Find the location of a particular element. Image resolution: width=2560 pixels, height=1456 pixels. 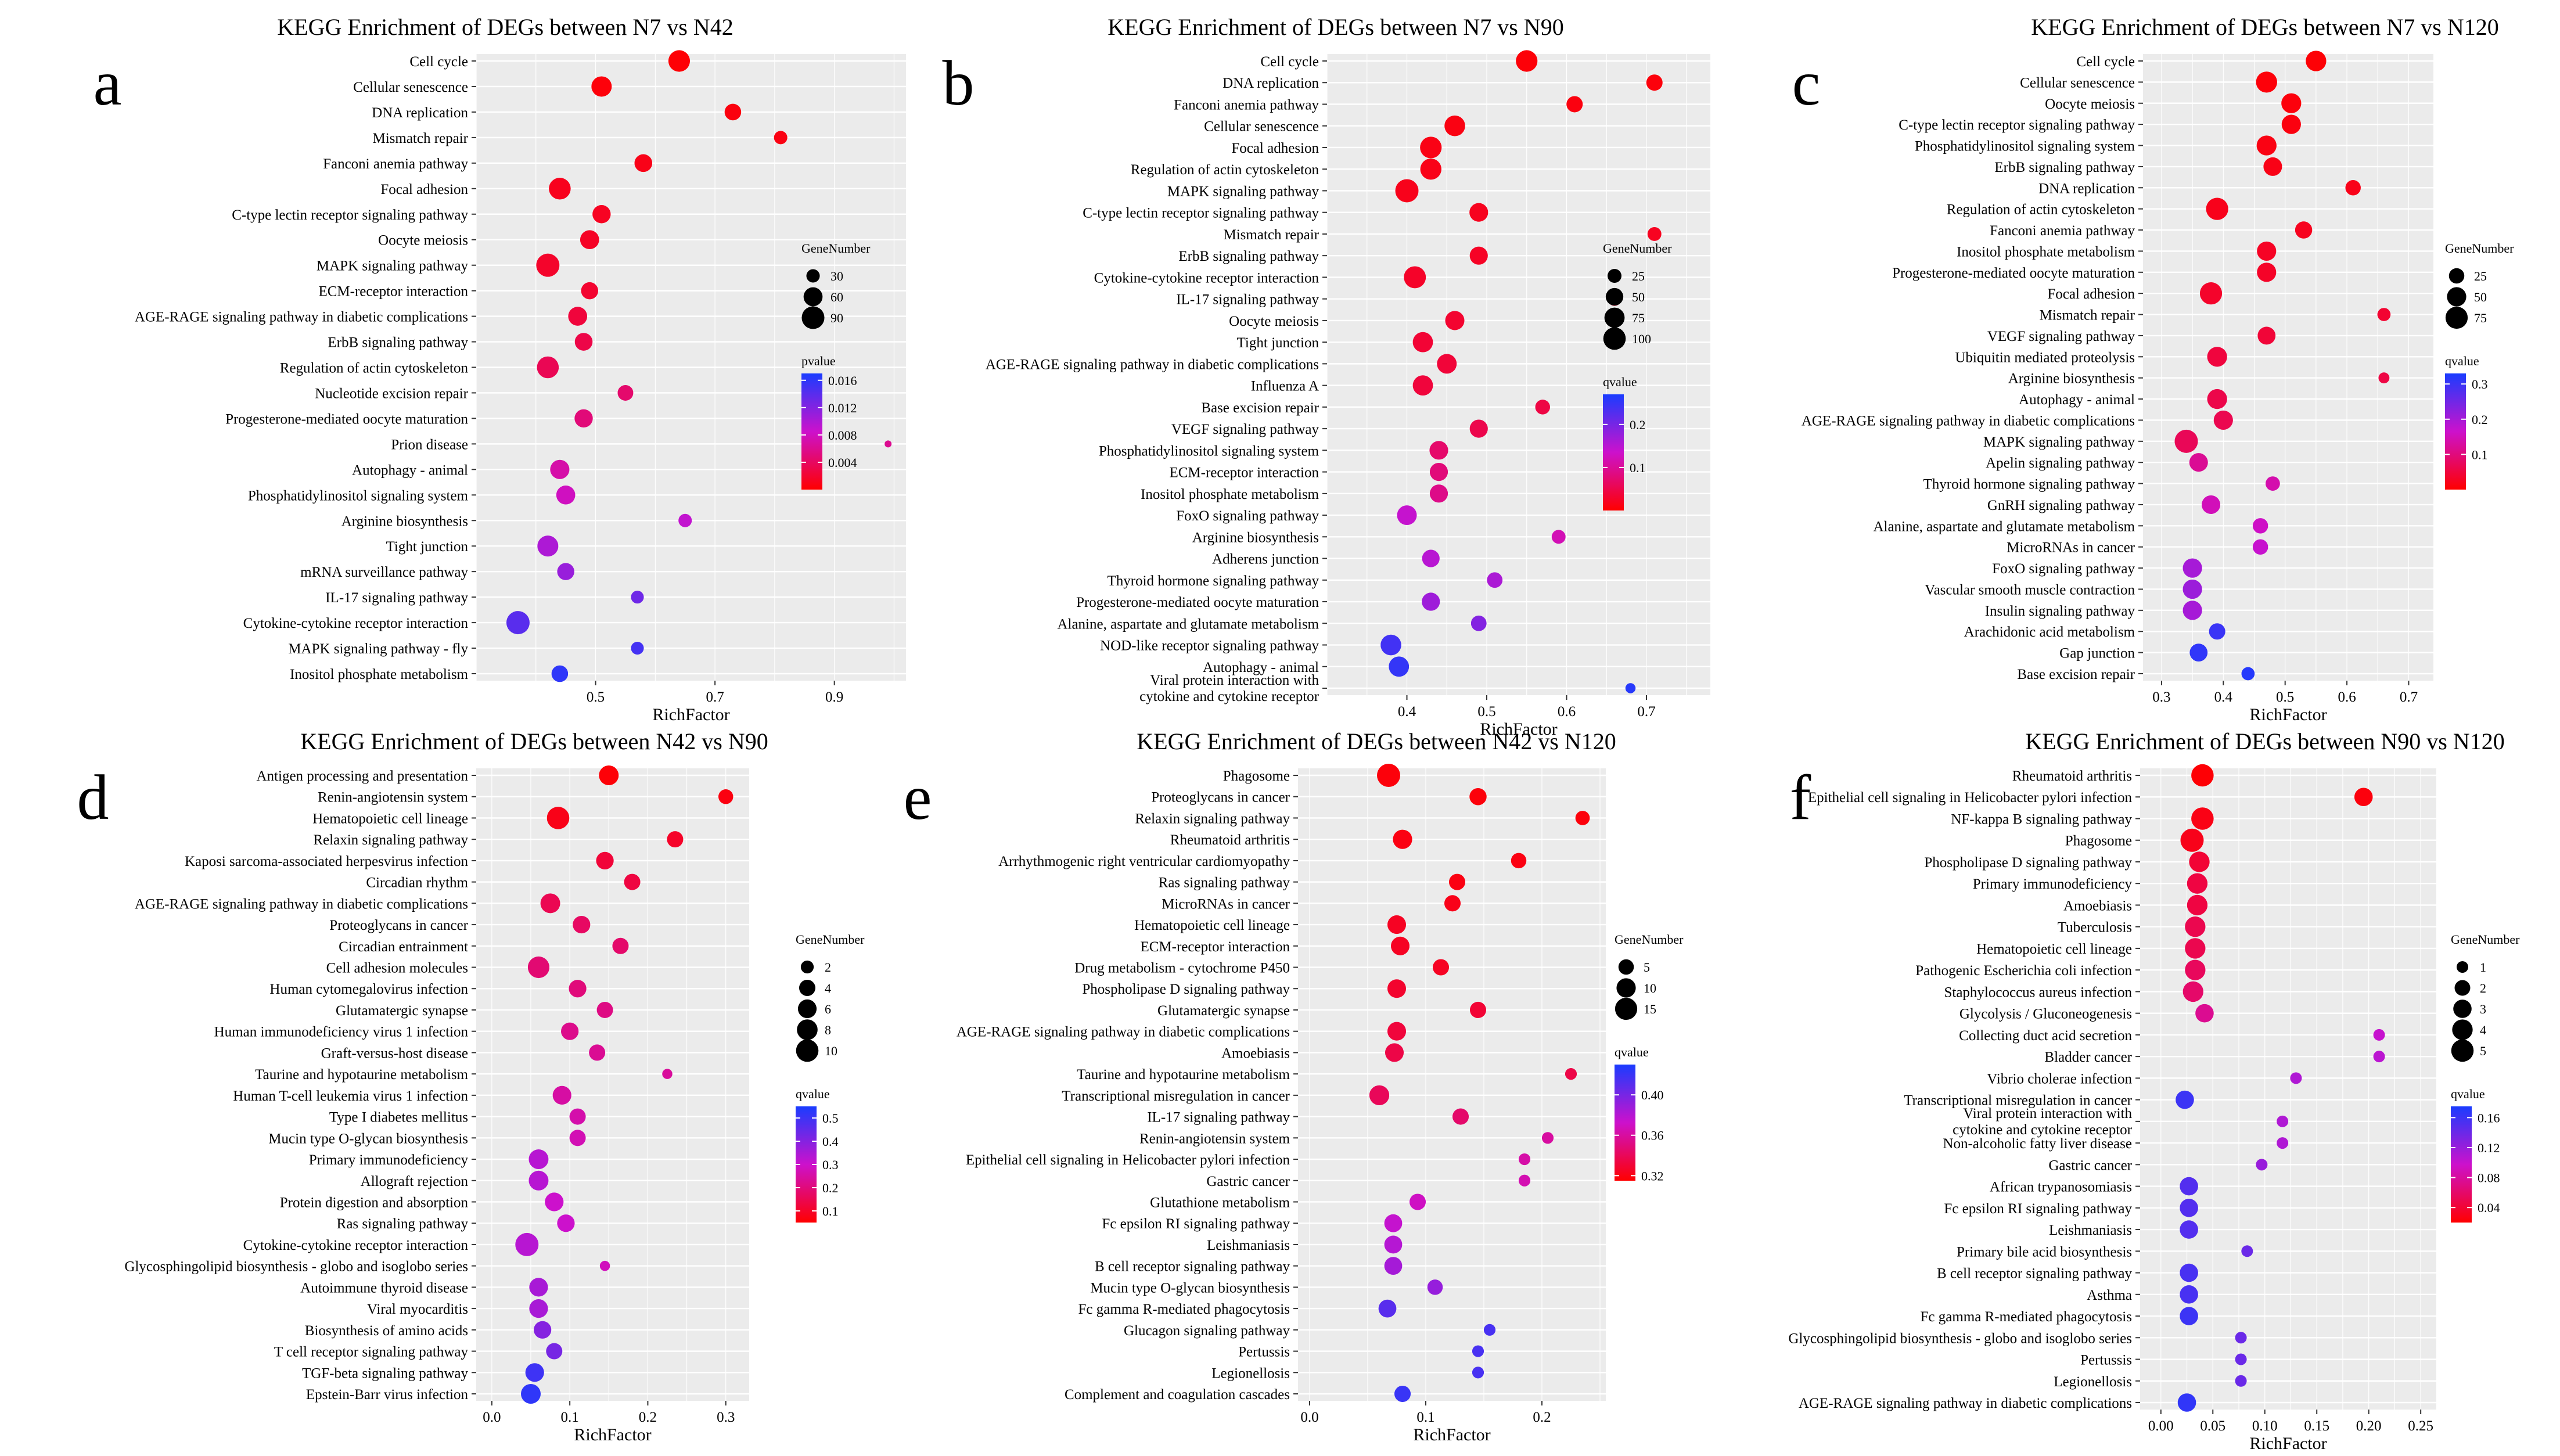

y-tick-label: Mismatch repair is located at coordinates (420, 139).